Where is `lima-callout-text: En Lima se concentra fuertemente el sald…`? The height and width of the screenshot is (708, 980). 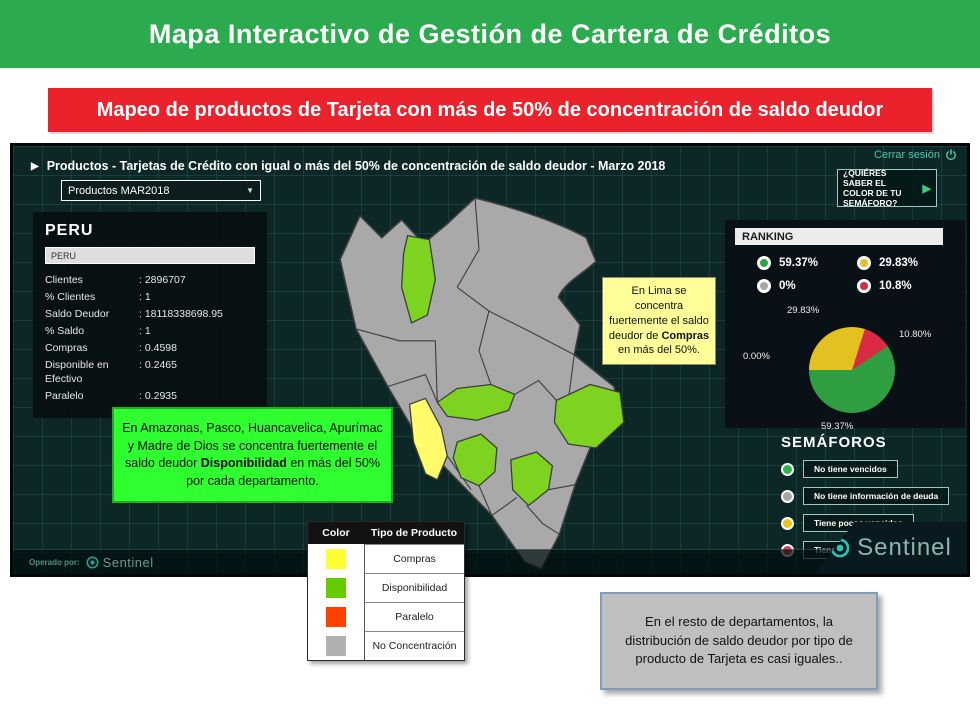
lima-callout-text: En Lima se concentra fuertemente el sald… is located at coordinates (658, 313).